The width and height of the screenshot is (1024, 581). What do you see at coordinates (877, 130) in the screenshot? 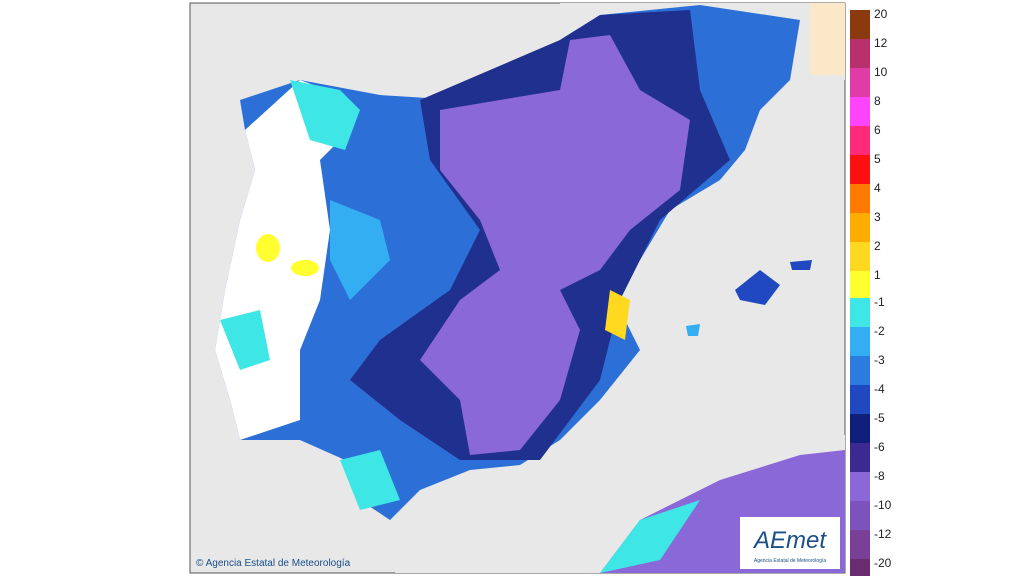
I see `legend-label: 6` at bounding box center [877, 130].